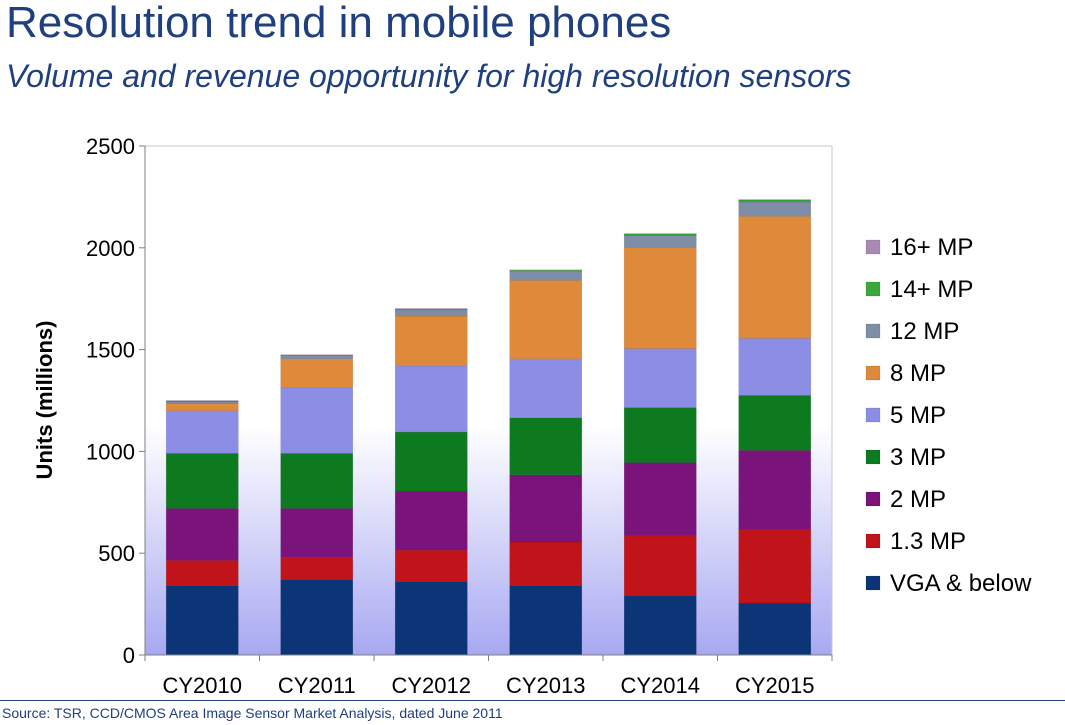 The width and height of the screenshot is (1065, 725). Describe the element at coordinates (317, 533) in the screenshot. I see `bar-segment-cy2011-2-mp` at that location.